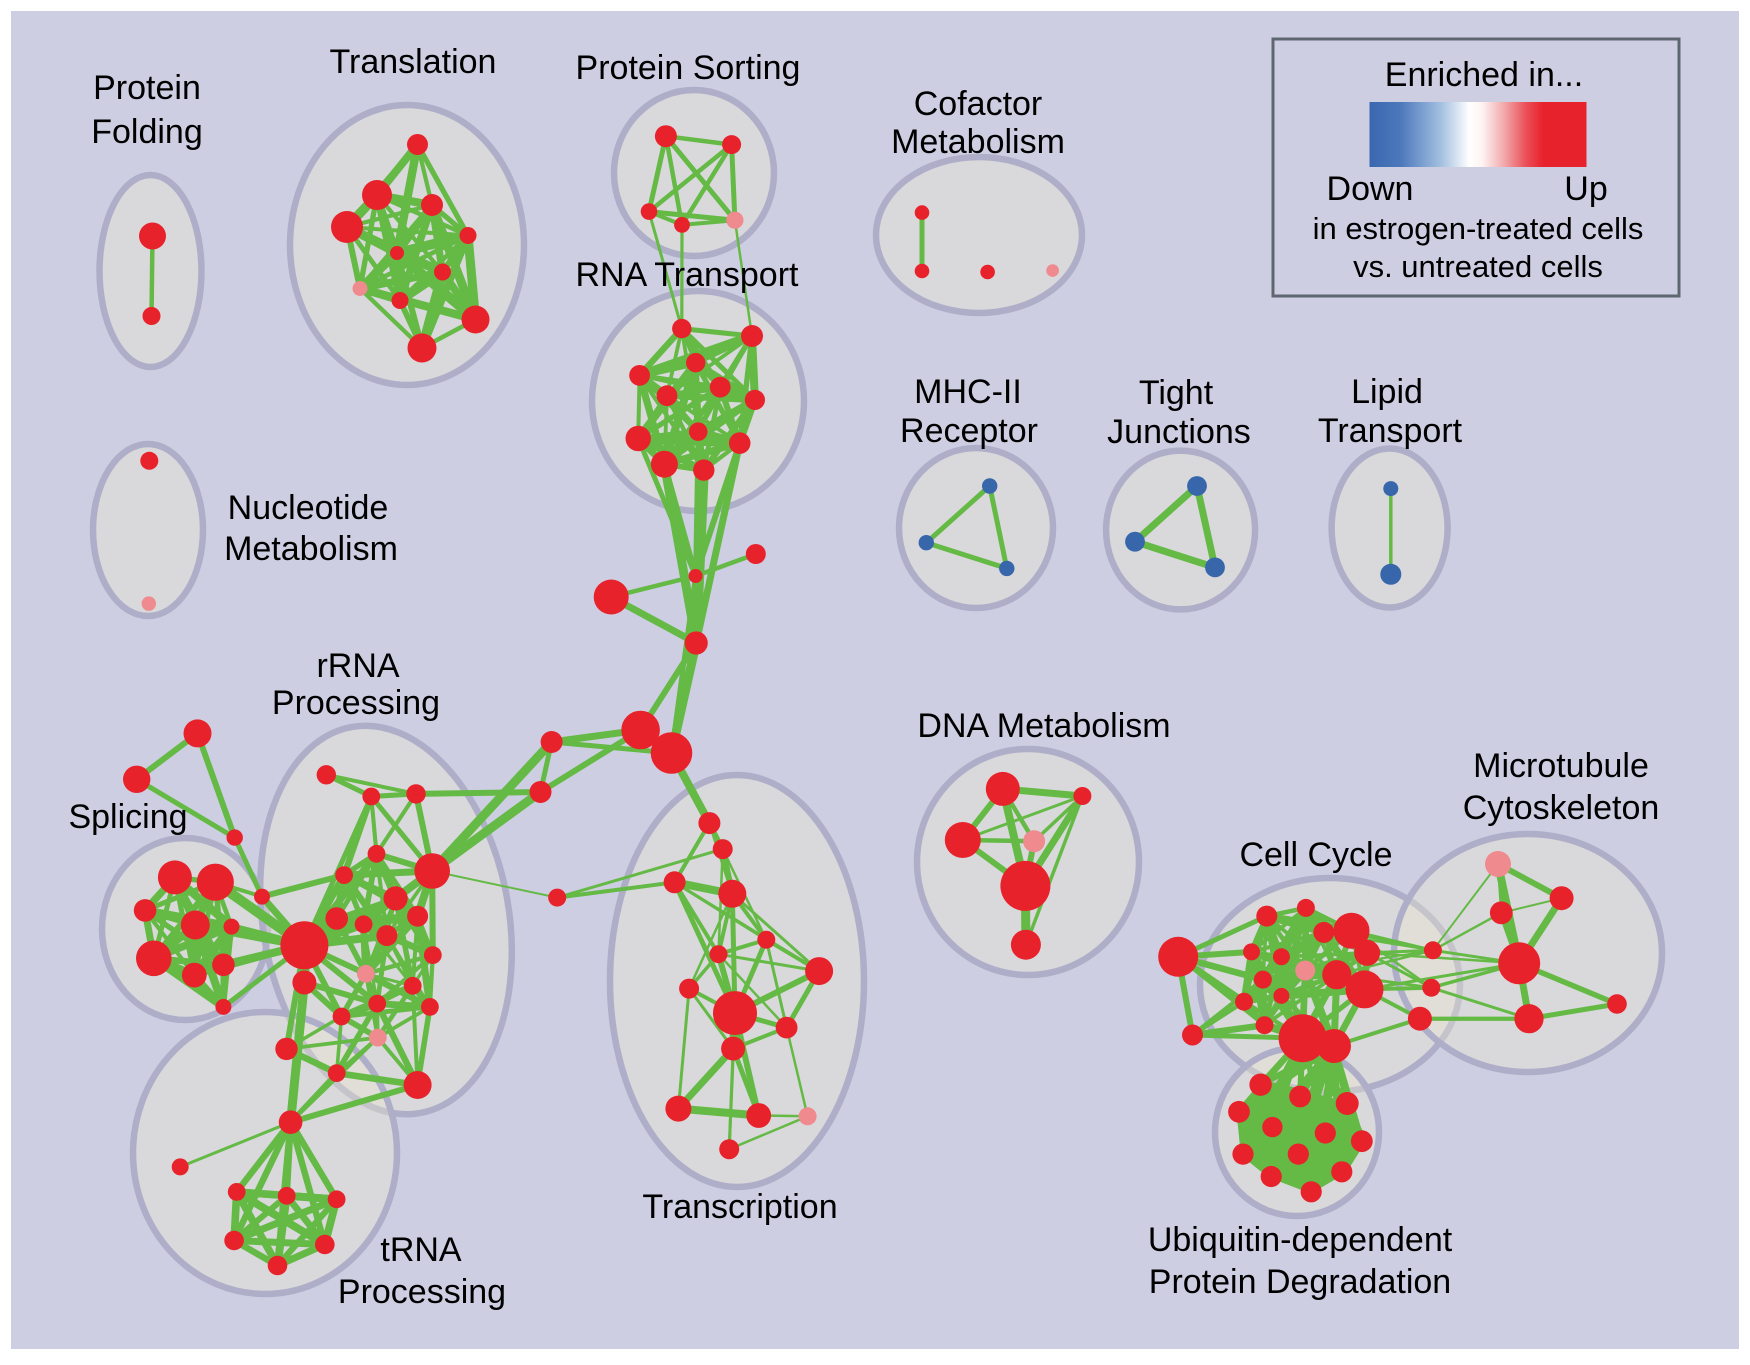 The width and height of the screenshot is (1750, 1365). Describe the element at coordinates (688, 68) in the screenshot. I see `svg-text: Protein Sorting` at that location.